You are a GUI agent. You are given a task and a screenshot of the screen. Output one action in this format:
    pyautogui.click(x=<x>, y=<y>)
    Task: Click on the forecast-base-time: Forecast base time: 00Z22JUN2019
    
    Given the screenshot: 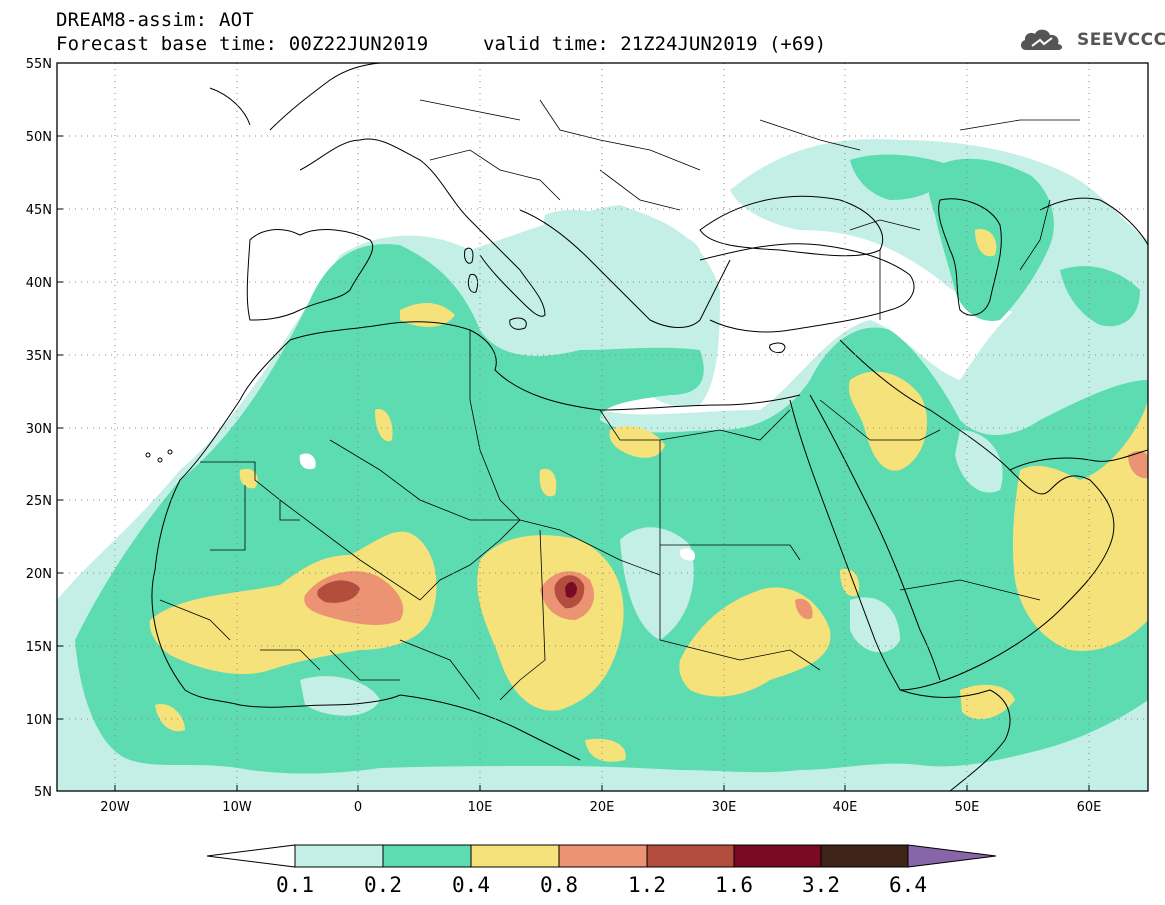 What is the action you would take?
    pyautogui.click(x=242, y=44)
    